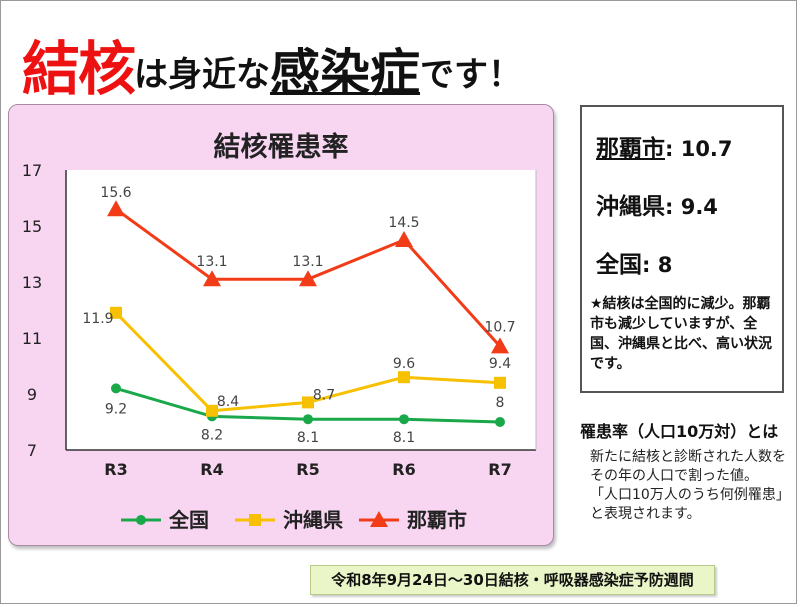 The height and width of the screenshot is (607, 800). I want to click on definition-title: 罹患率（人口10万対）とは, so click(679, 431).